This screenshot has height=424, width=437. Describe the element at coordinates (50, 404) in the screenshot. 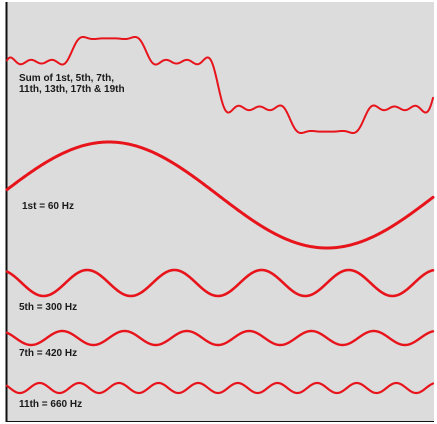

I see `eleventh-harmonic-label: 11th = 660 Hz` at that location.